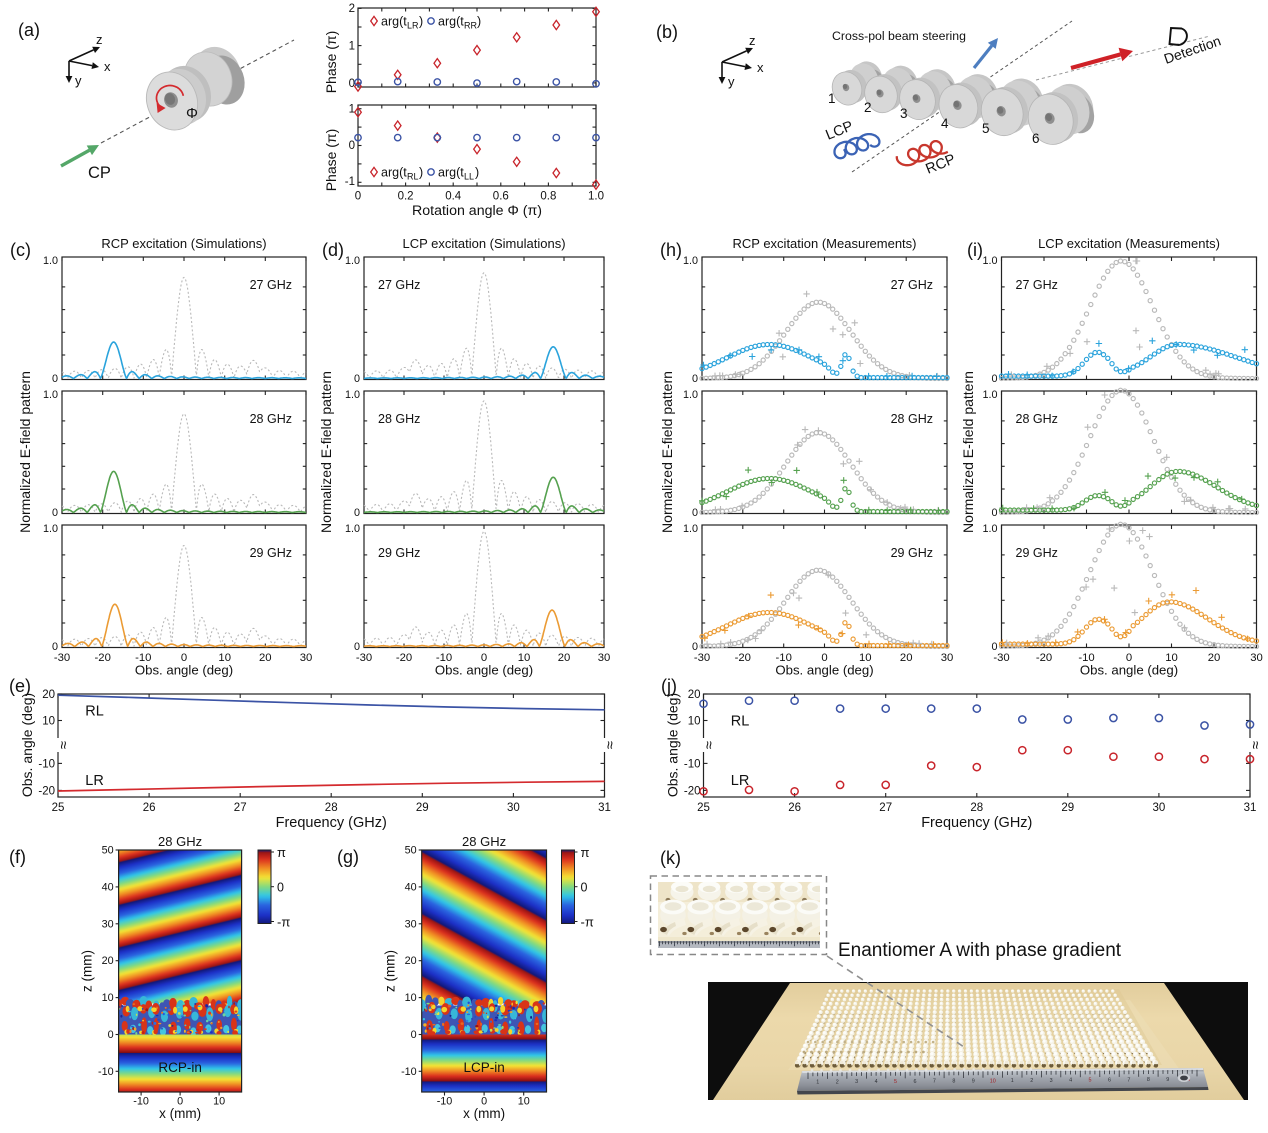 Image resolution: width=1268 pixels, height=1133 pixels. I want to click on svg-text: 25, so click(703, 808).